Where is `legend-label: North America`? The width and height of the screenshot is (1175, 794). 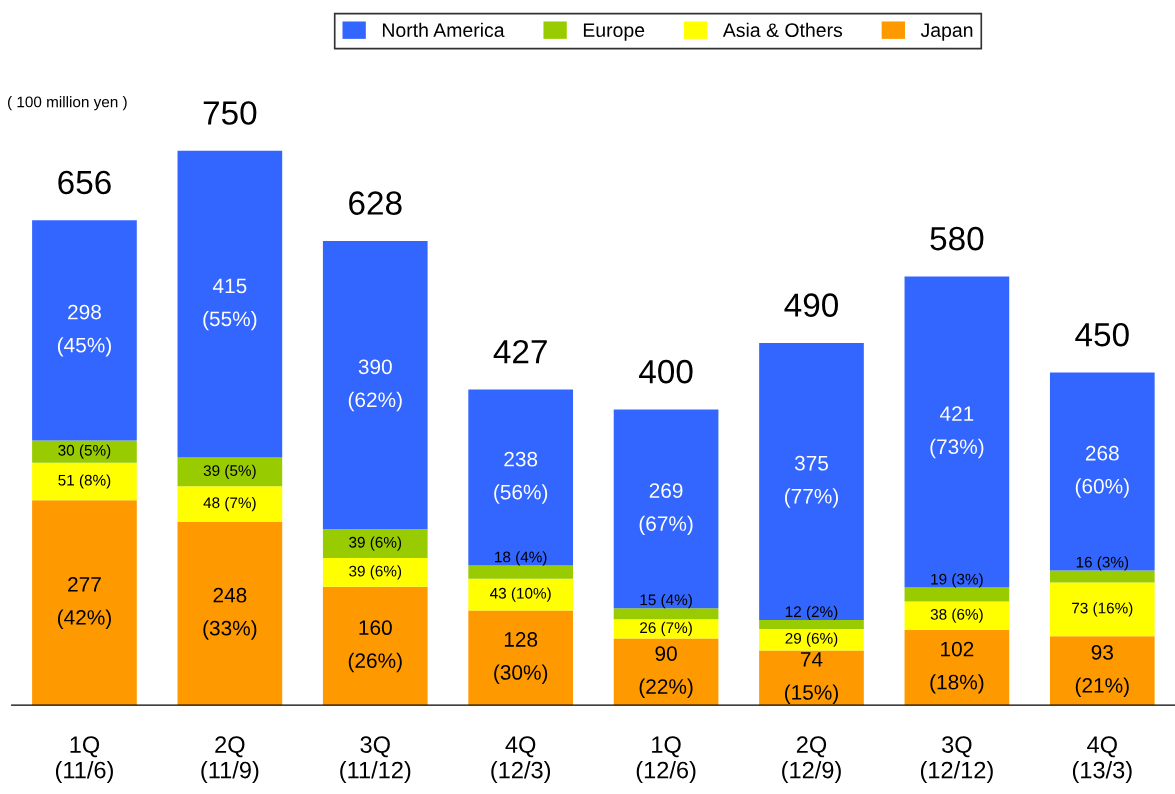
legend-label: North America is located at coordinates (443, 30).